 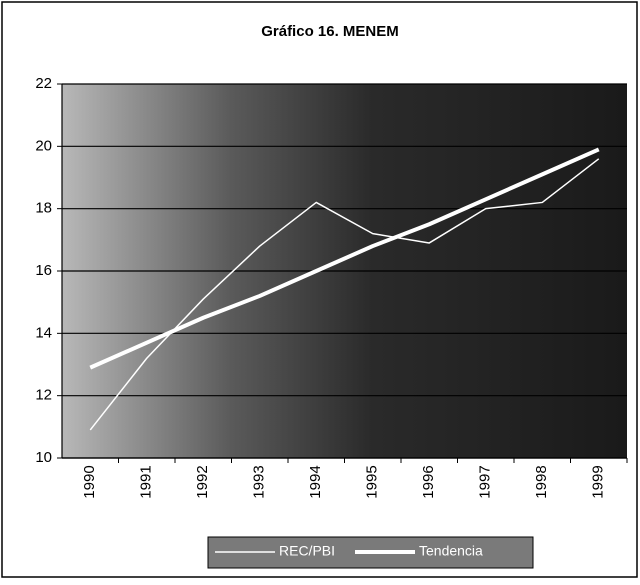 I want to click on y-tick-label: 12, so click(x=43, y=395).